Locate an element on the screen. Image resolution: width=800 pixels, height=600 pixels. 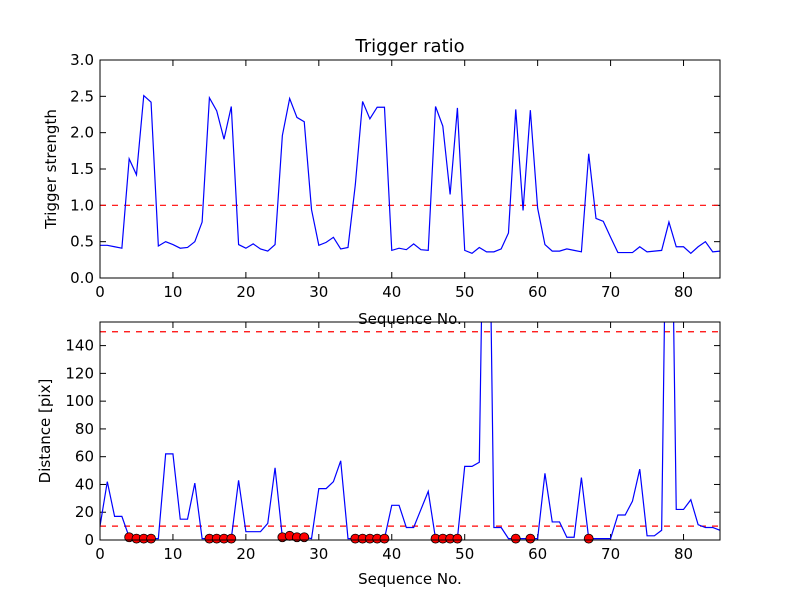
y-axis-label: Distance [pix] is located at coordinates (45, 431).